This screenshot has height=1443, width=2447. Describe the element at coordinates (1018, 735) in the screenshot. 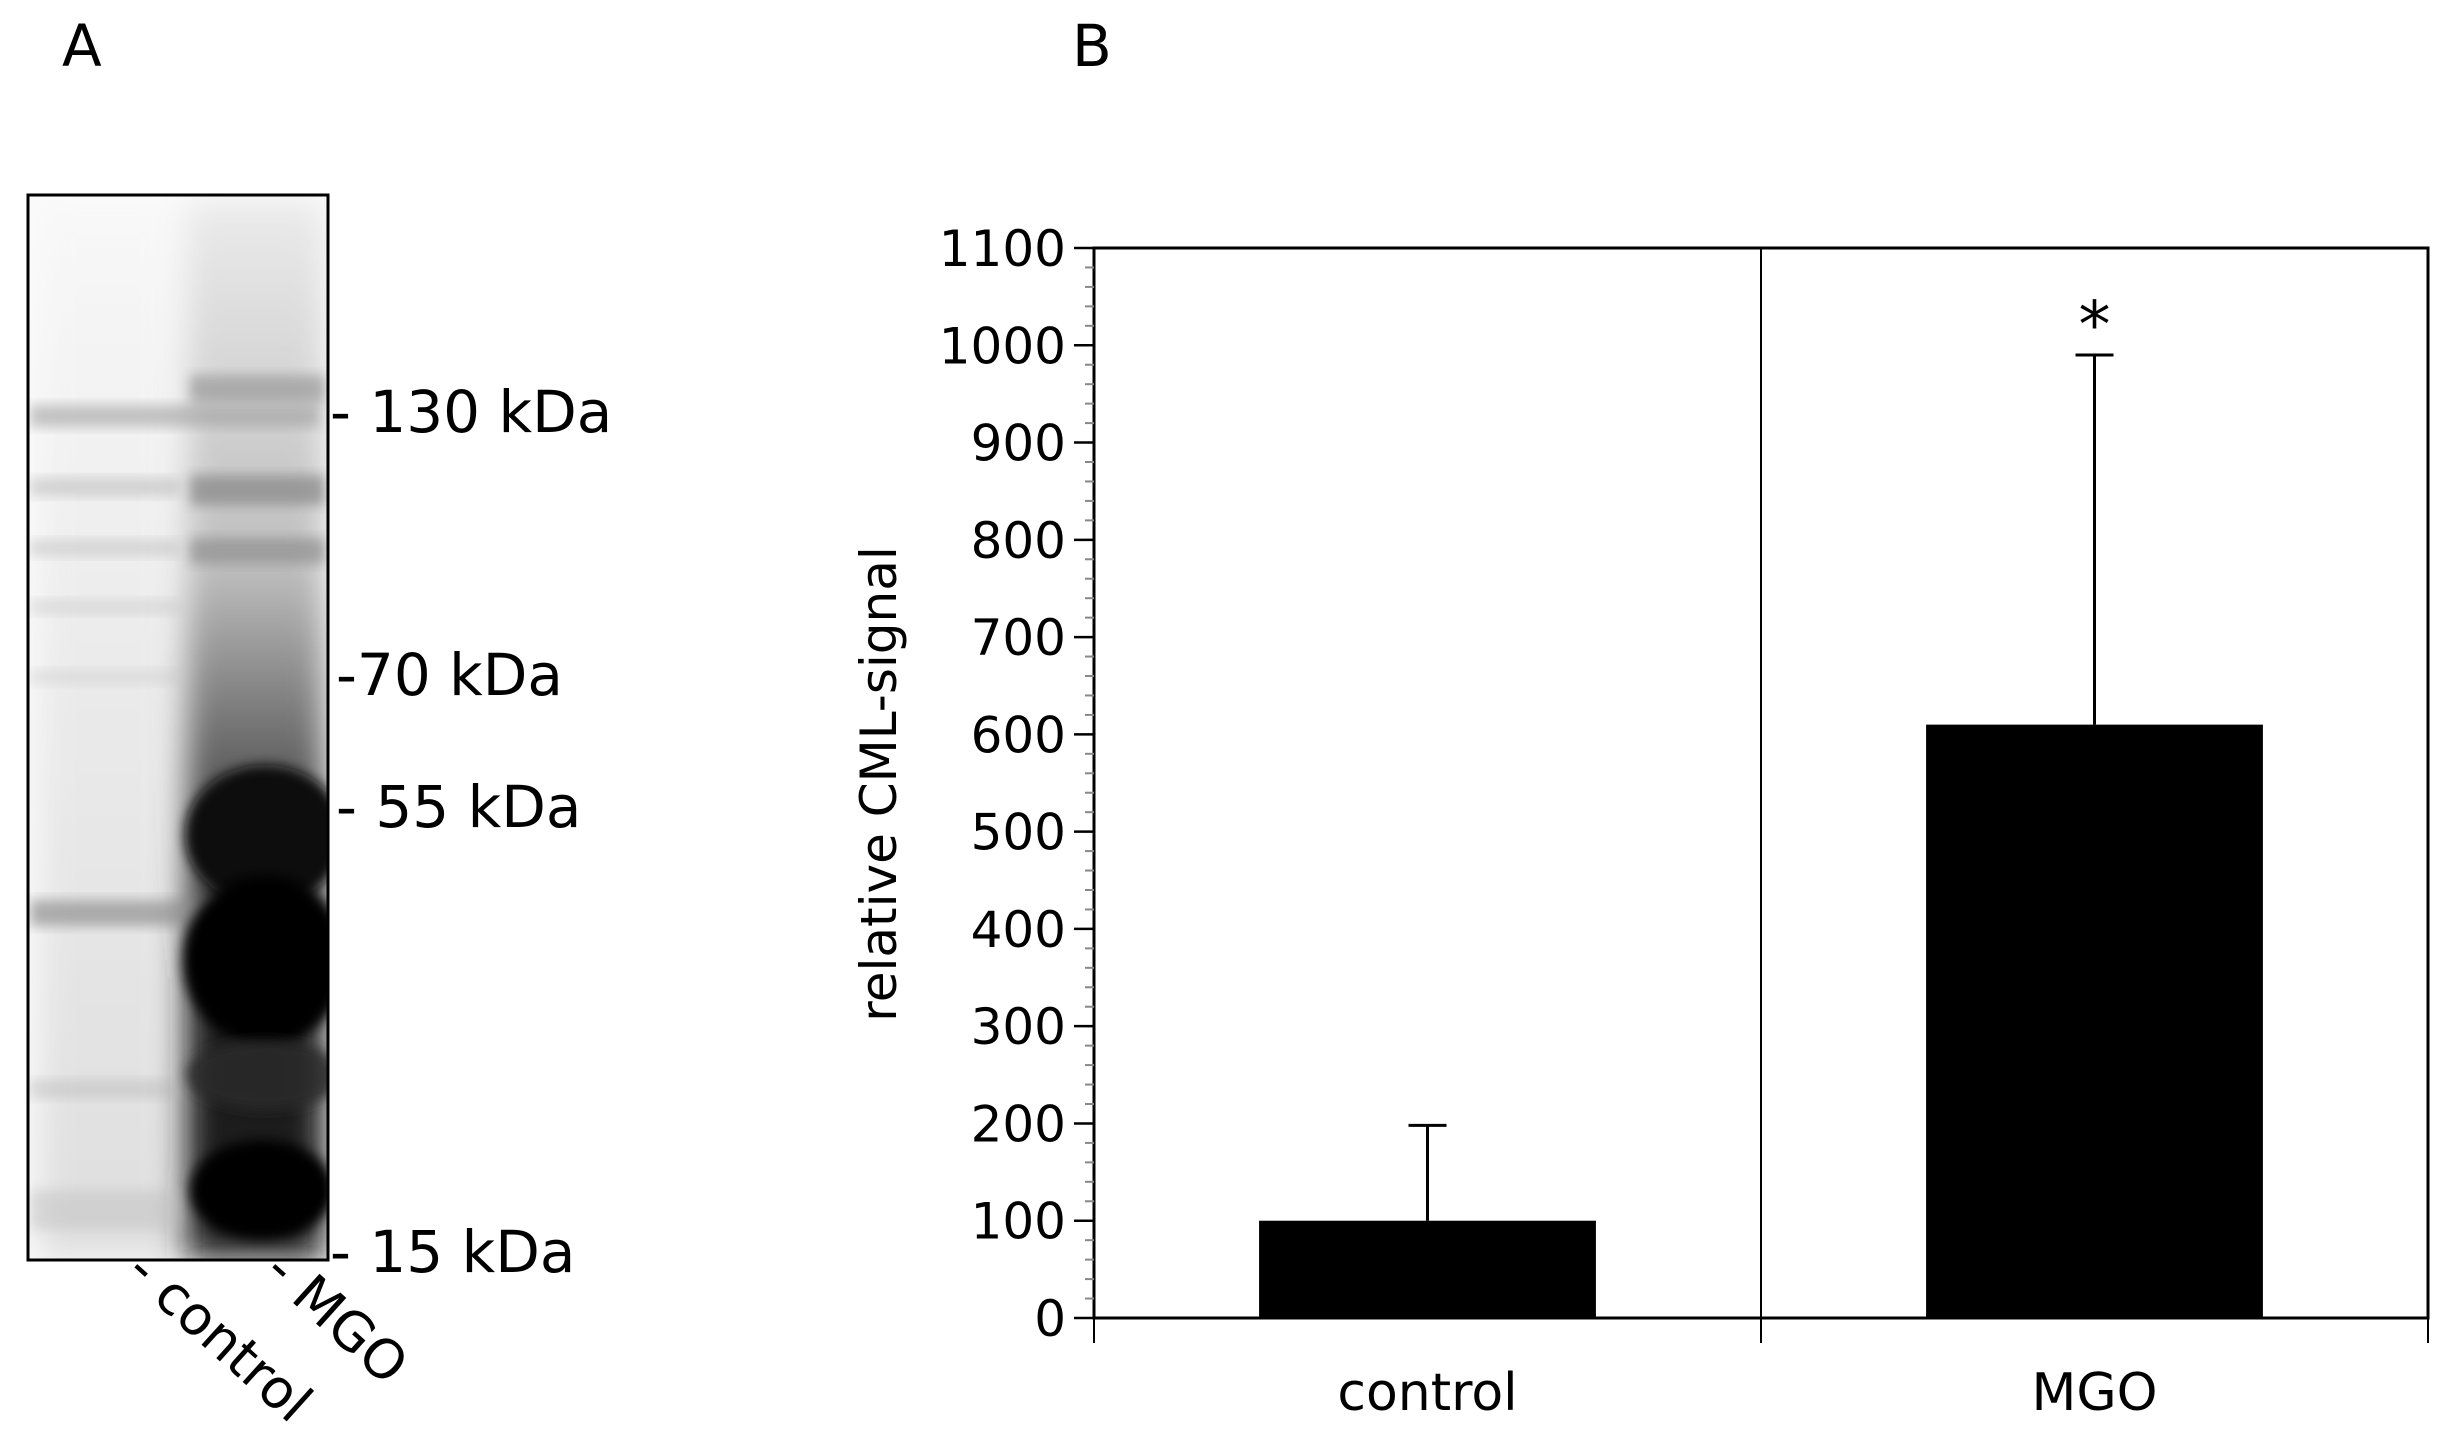

I see `y-tick-label: 600` at that location.